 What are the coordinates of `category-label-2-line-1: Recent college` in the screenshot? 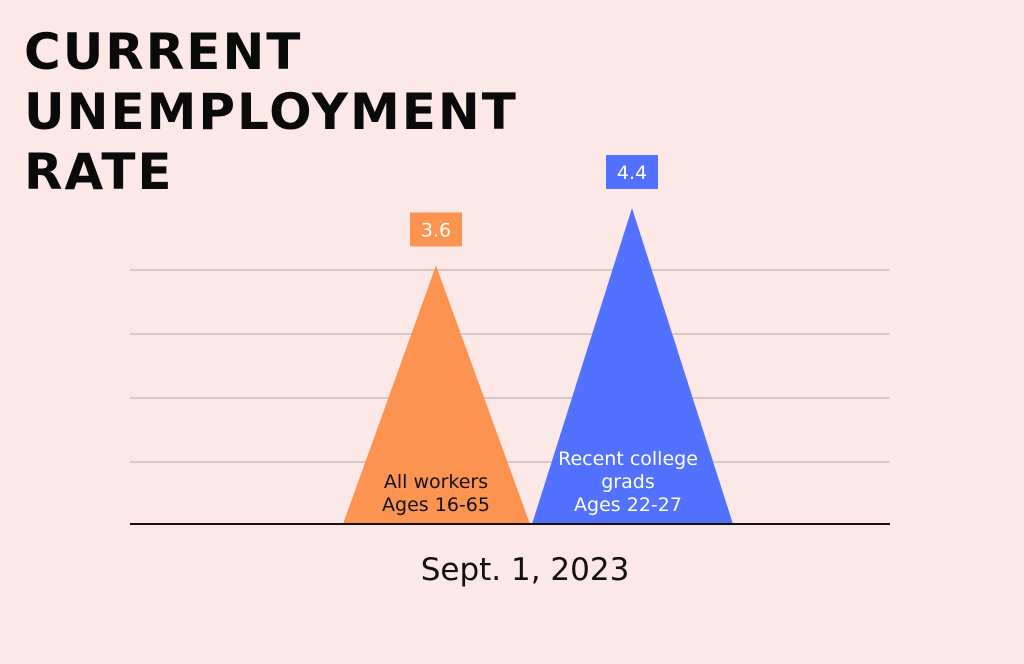 It's located at (628, 459).